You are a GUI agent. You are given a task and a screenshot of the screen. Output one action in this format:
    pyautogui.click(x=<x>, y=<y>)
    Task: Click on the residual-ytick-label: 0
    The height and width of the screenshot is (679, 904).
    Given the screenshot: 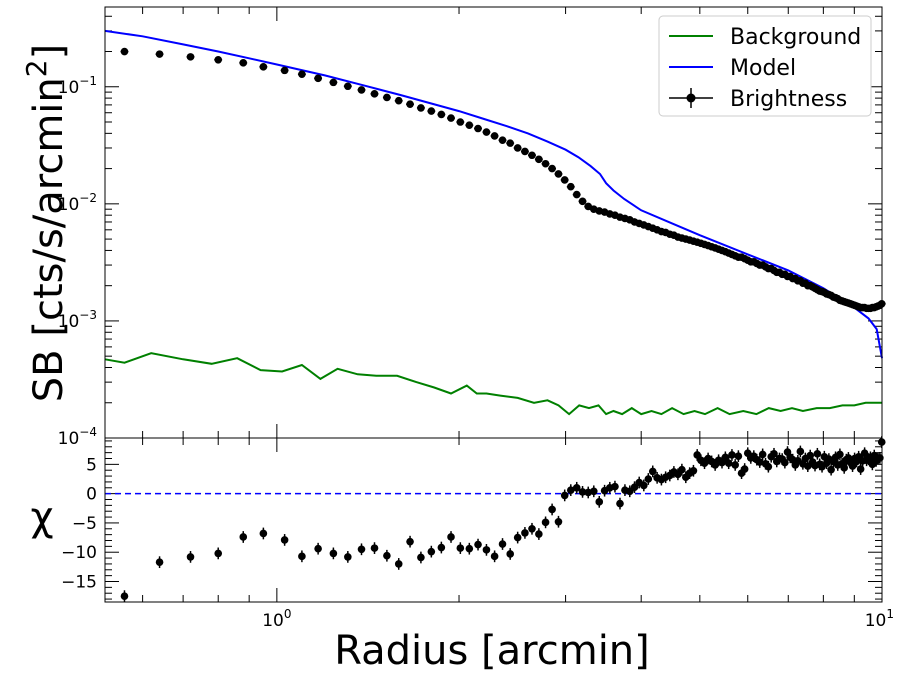 What is the action you would take?
    pyautogui.click(x=91, y=495)
    